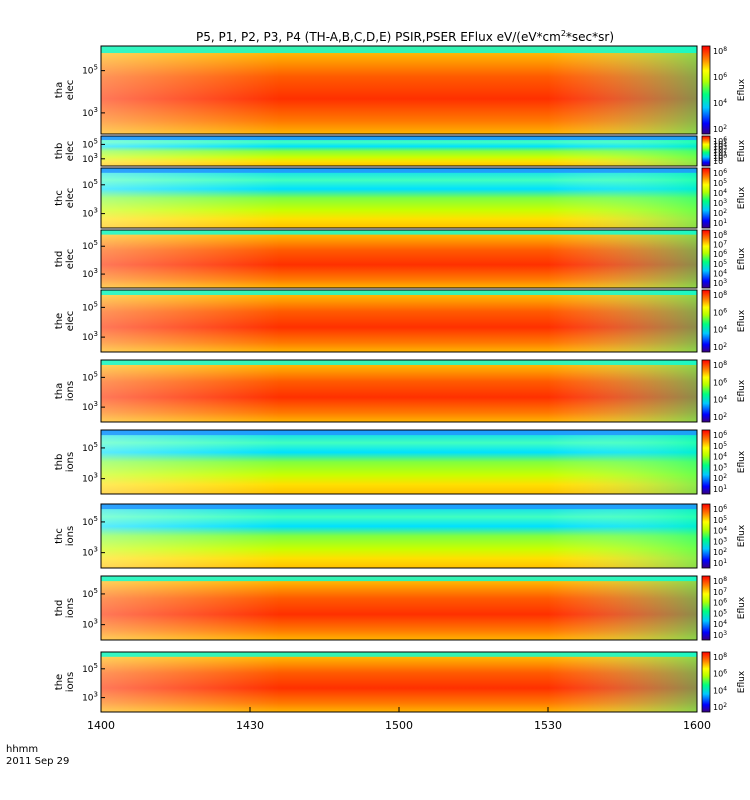 This screenshot has height=800, width=750. I want to click on ylabel-thd-elec: thdelec, so click(65, 259).